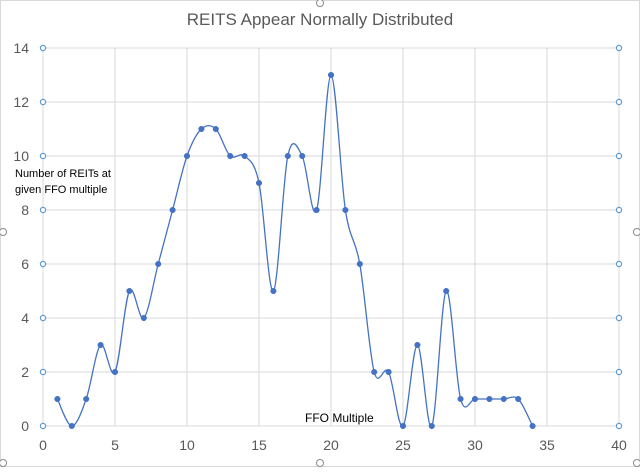 The height and width of the screenshot is (472, 640). I want to click on x-tick-label: 35, so click(547, 445).